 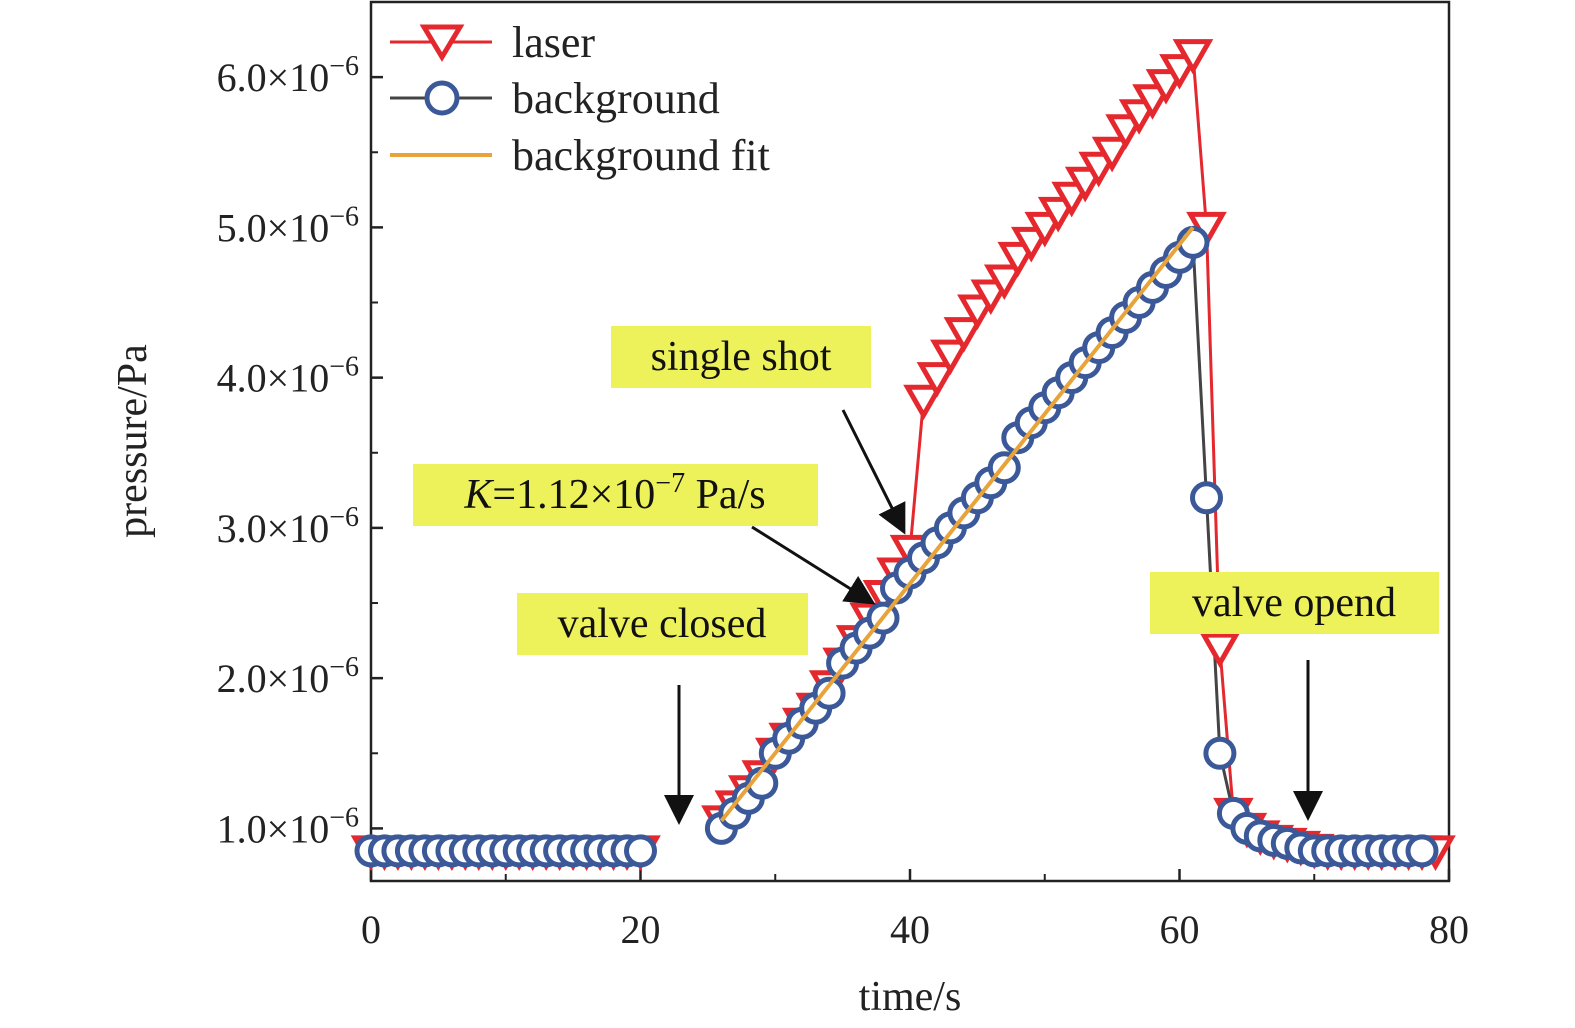 What do you see at coordinates (288, 75) in the screenshot?
I see `y-tick-label: 6.0×10⁻⁶` at bounding box center [288, 75].